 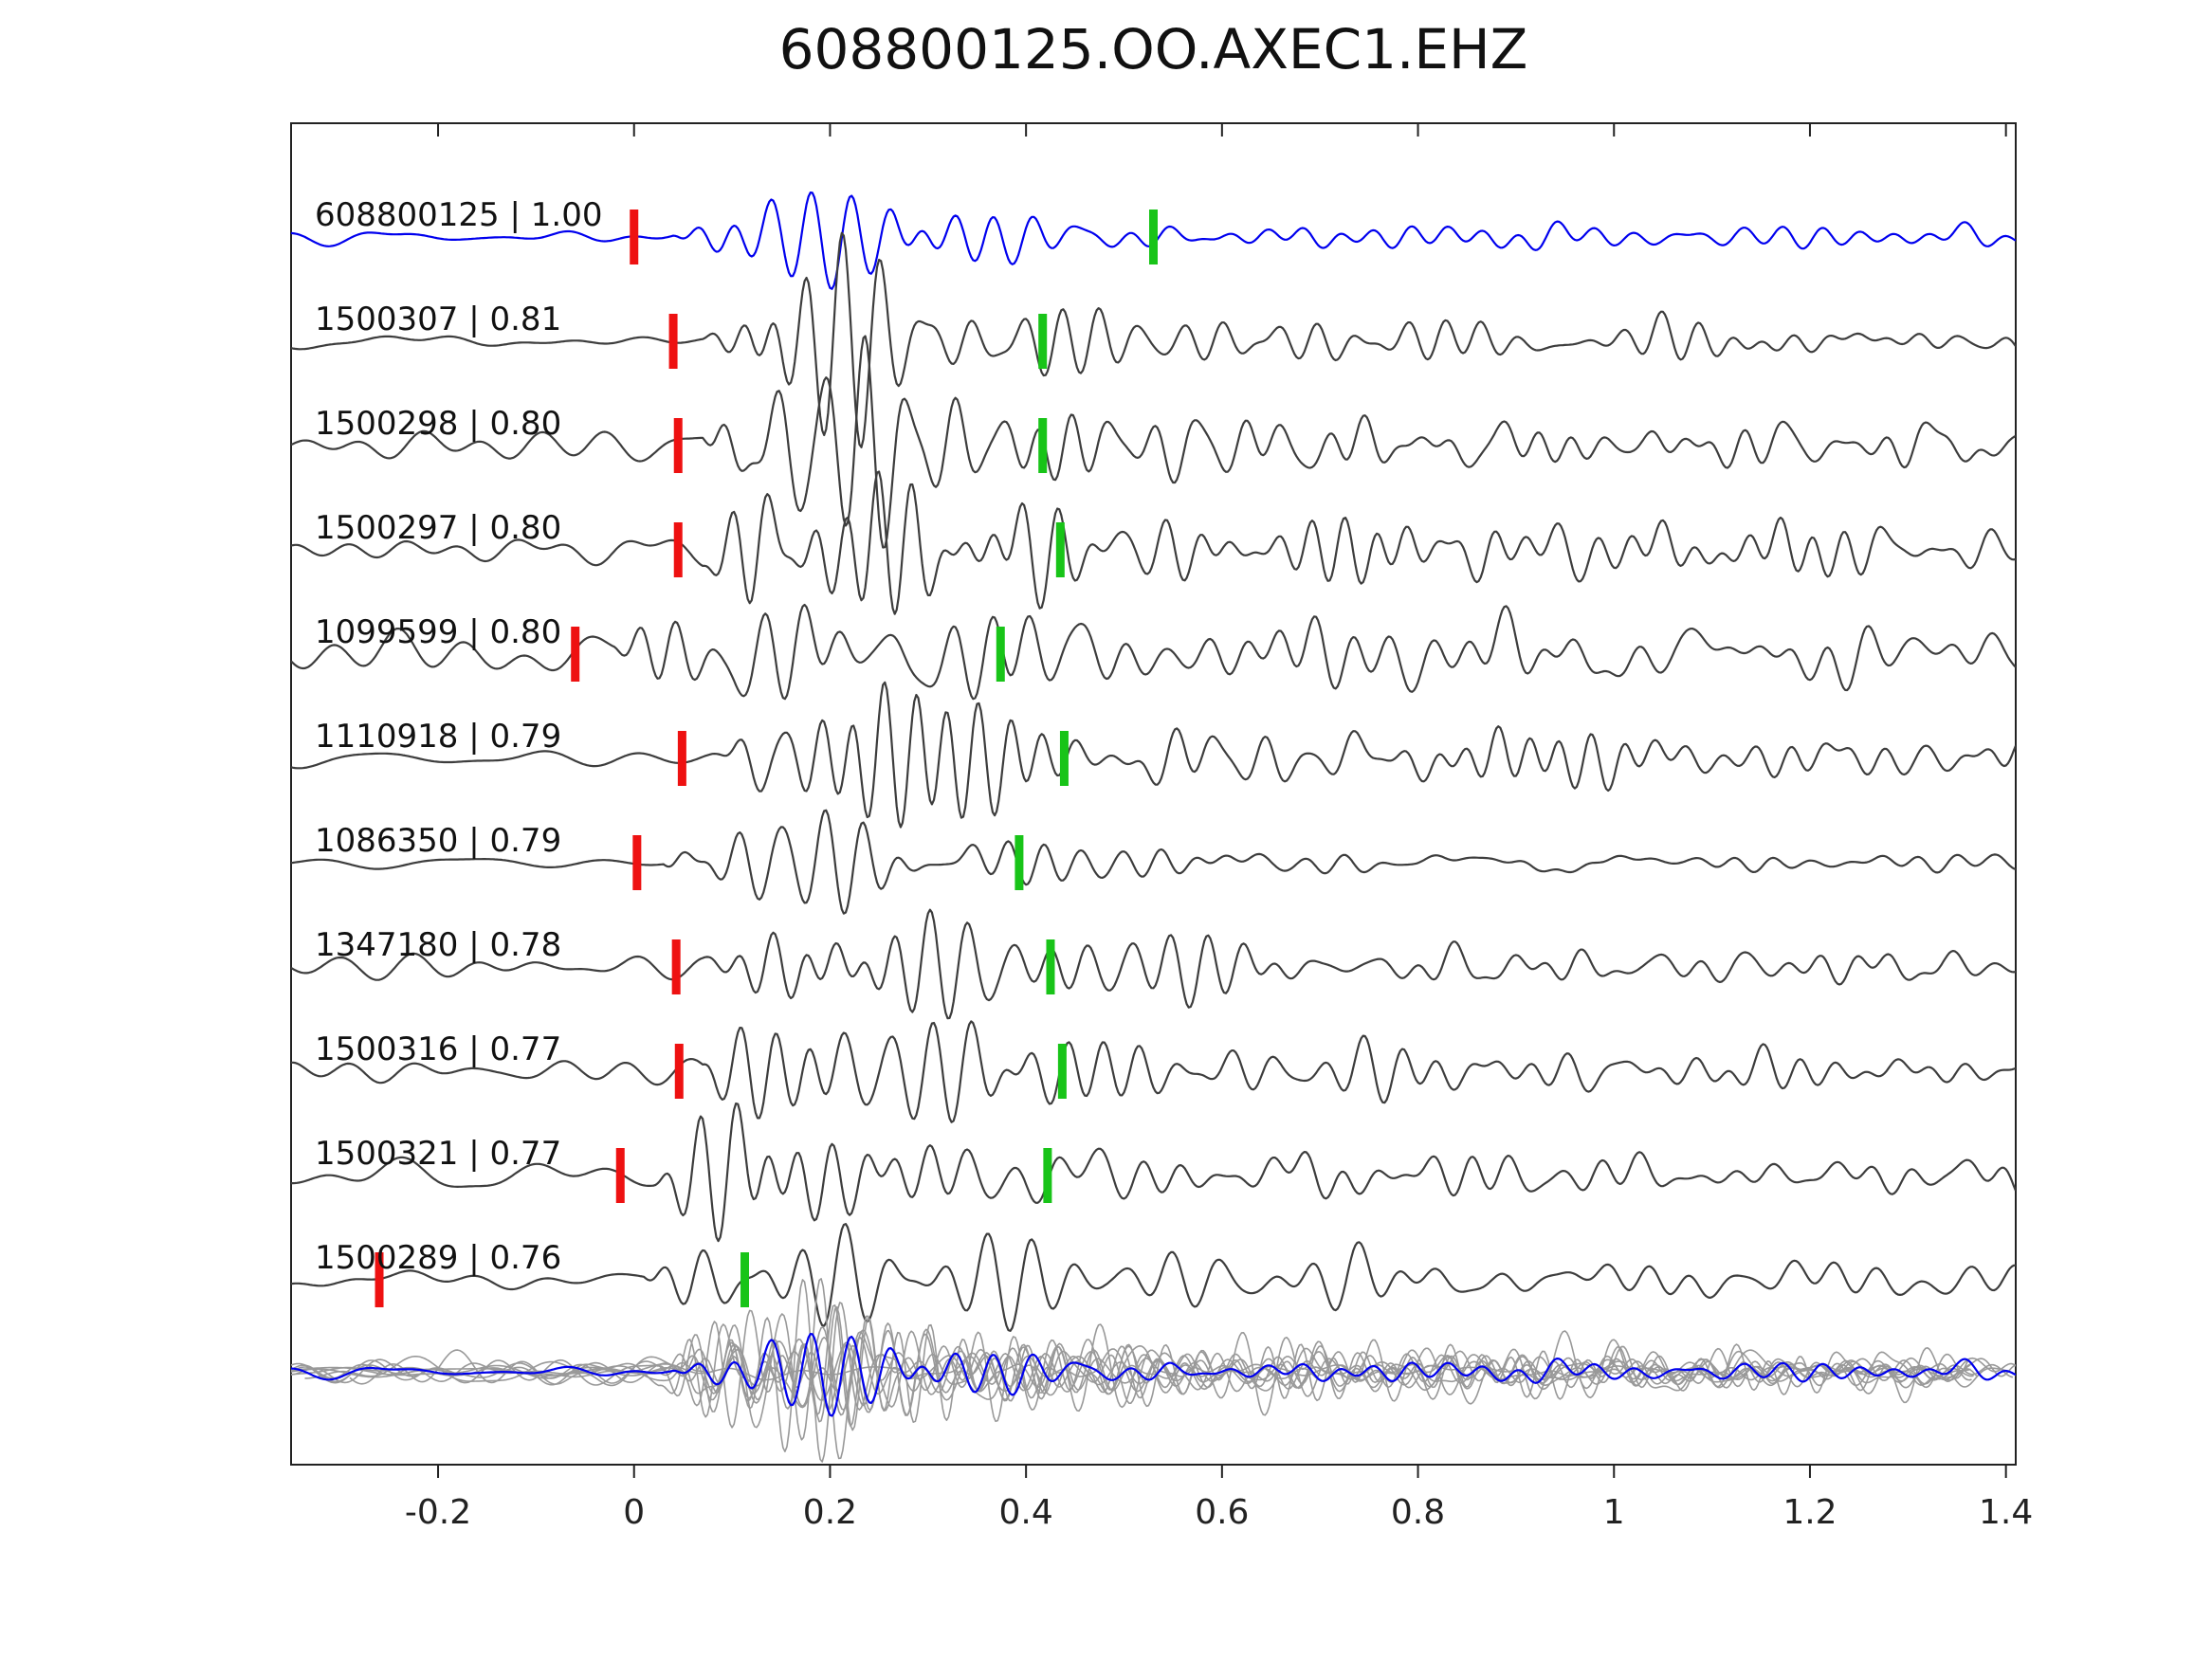 I want to click on trace-row-1500298: 1500298 | 0.80, so click(x=1153, y=442).